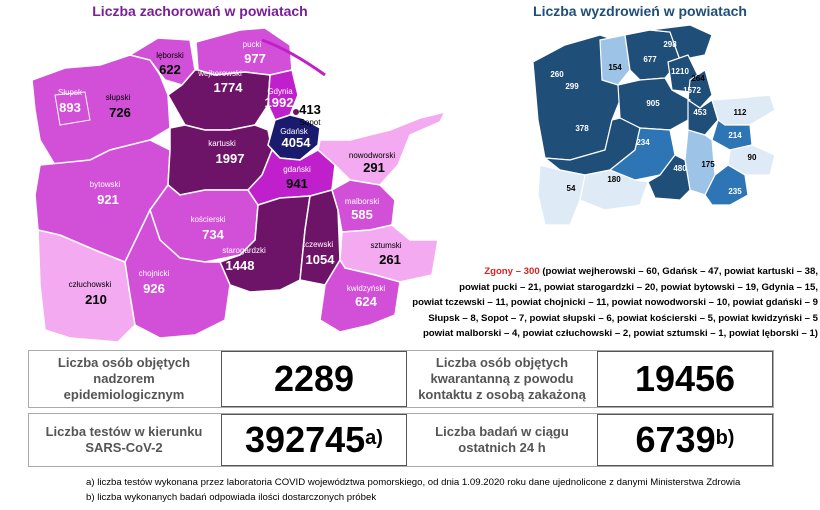  Describe the element at coordinates (653, 103) in the screenshot. I see `rec-label-905: 905` at that location.